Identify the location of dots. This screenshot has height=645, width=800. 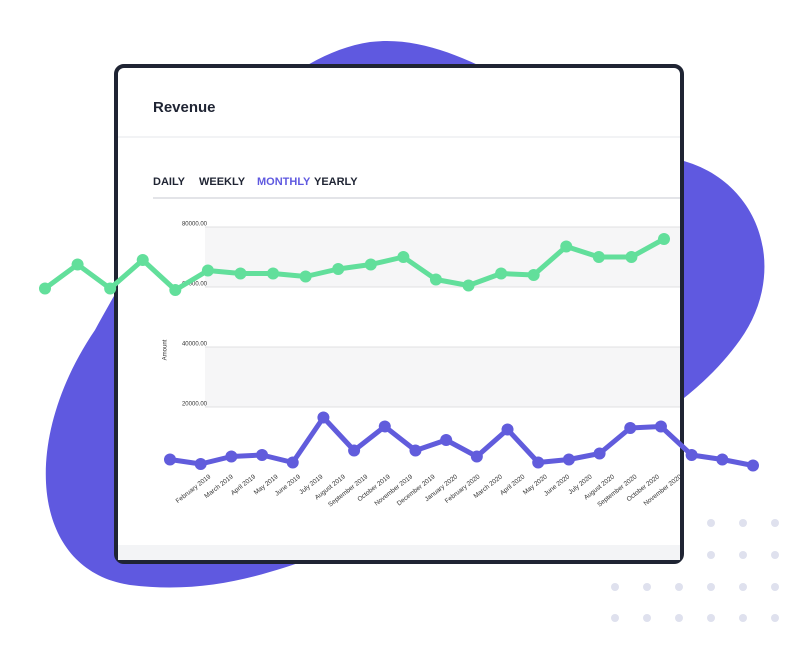
(695, 570).